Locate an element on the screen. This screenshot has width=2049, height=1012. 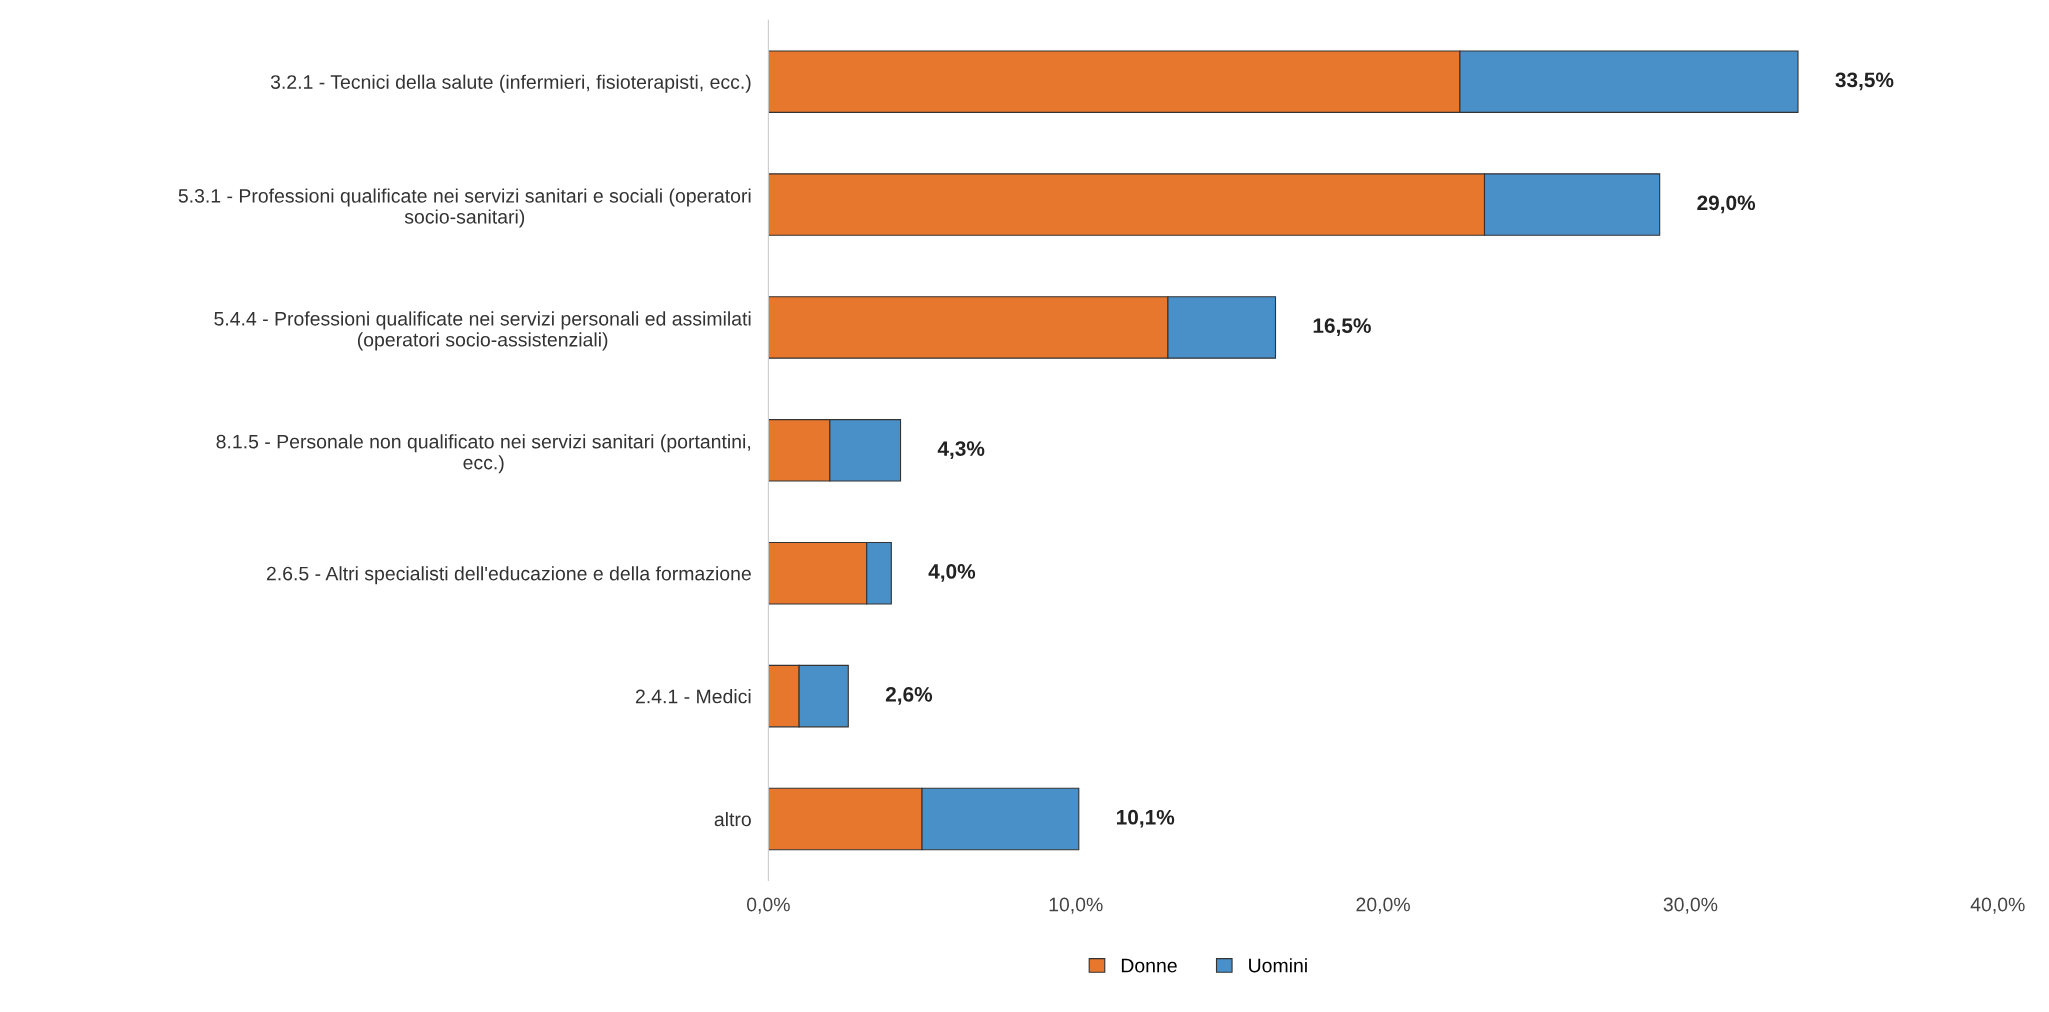
y-tick-label: 2.6.5 - Altri specialisti dell'educazione e della formazione is located at coordinates (508, 575).